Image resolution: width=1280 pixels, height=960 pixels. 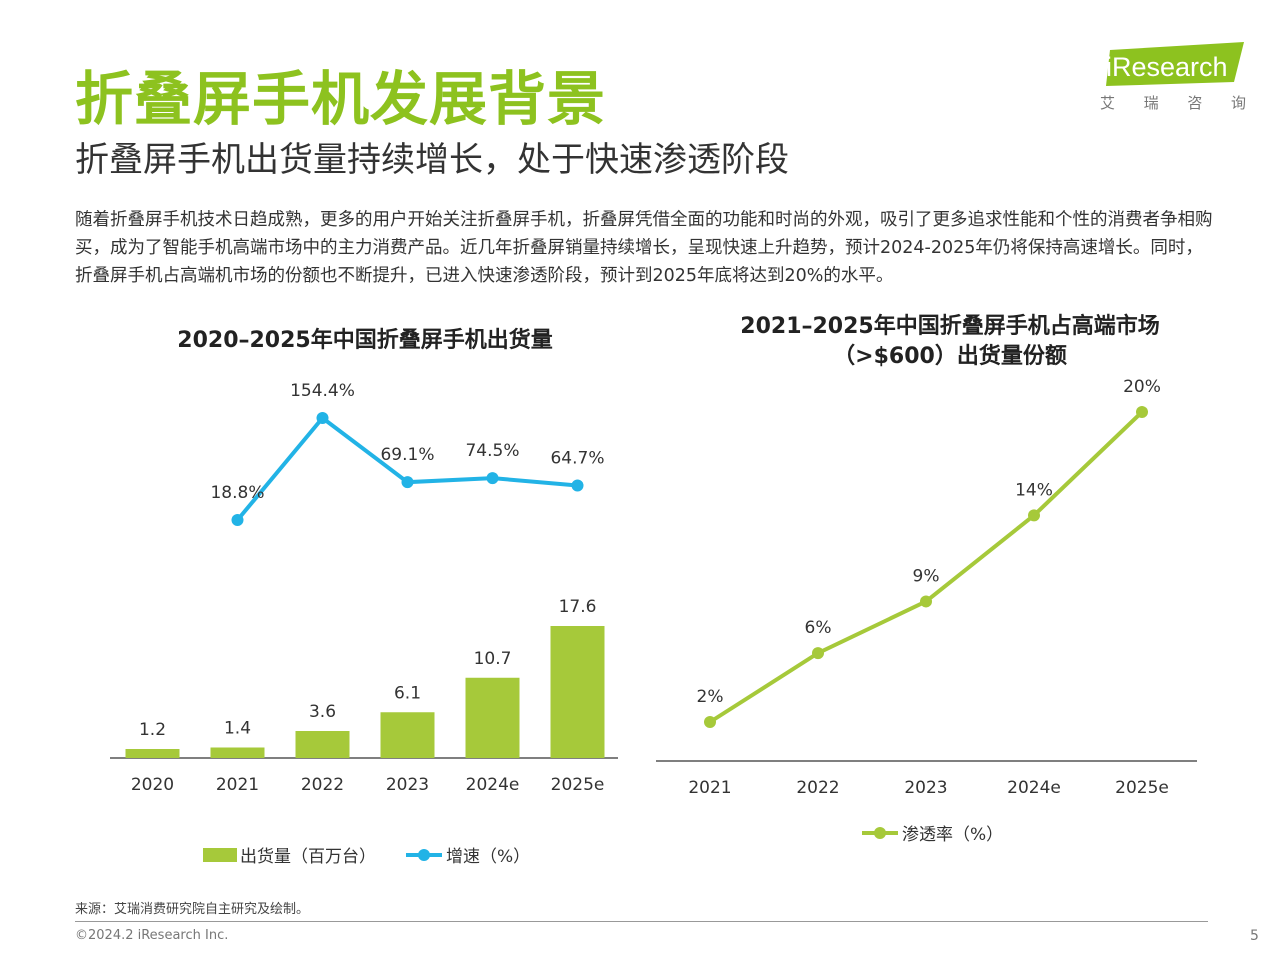 I want to click on chart1-growth-point-2024e, so click(x=492, y=478).